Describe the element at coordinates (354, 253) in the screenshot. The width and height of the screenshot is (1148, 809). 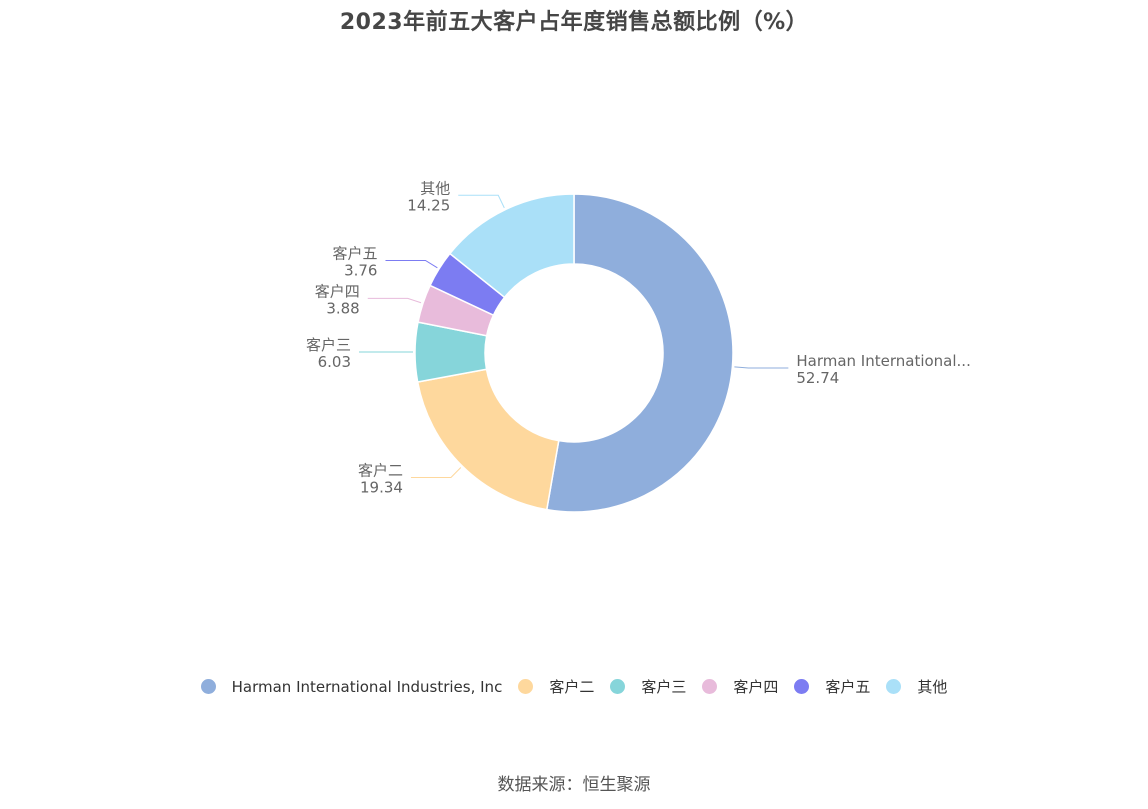
I see `slice-label-name: 客户五` at that location.